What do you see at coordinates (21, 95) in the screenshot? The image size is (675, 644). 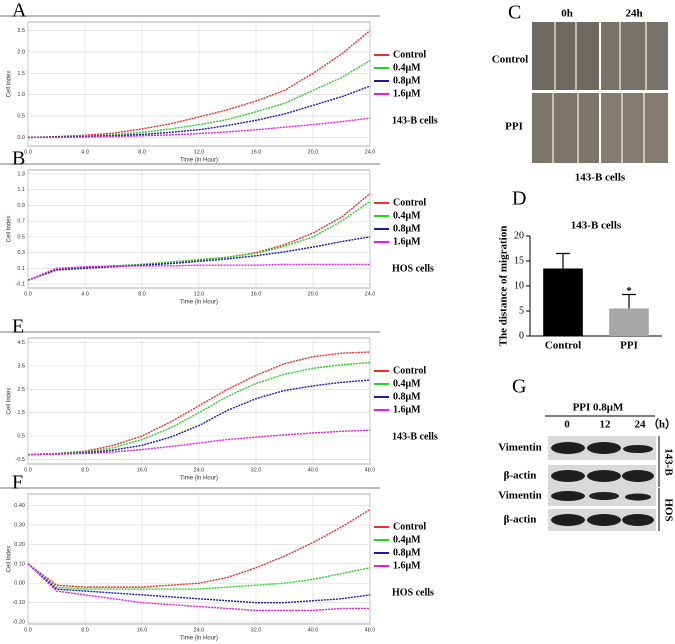 I see `y-tick-label: 1.0` at bounding box center [21, 95].